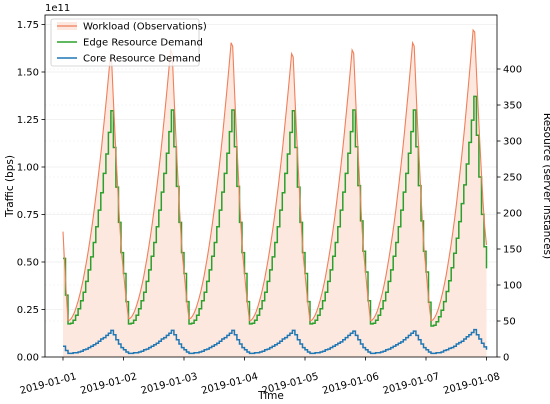 This screenshot has width=550, height=404. Describe the element at coordinates (545, 186) in the screenshot. I see `y-axis-title-right: Resource (server instances)` at that location.